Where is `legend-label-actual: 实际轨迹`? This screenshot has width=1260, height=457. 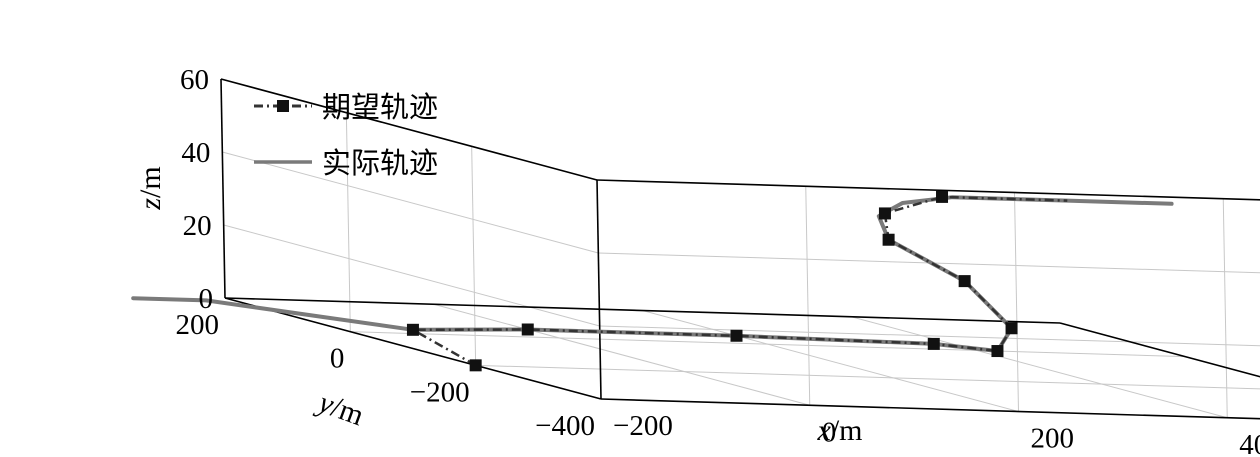
legend-label-actual: 实际轨迹 is located at coordinates (380, 163).